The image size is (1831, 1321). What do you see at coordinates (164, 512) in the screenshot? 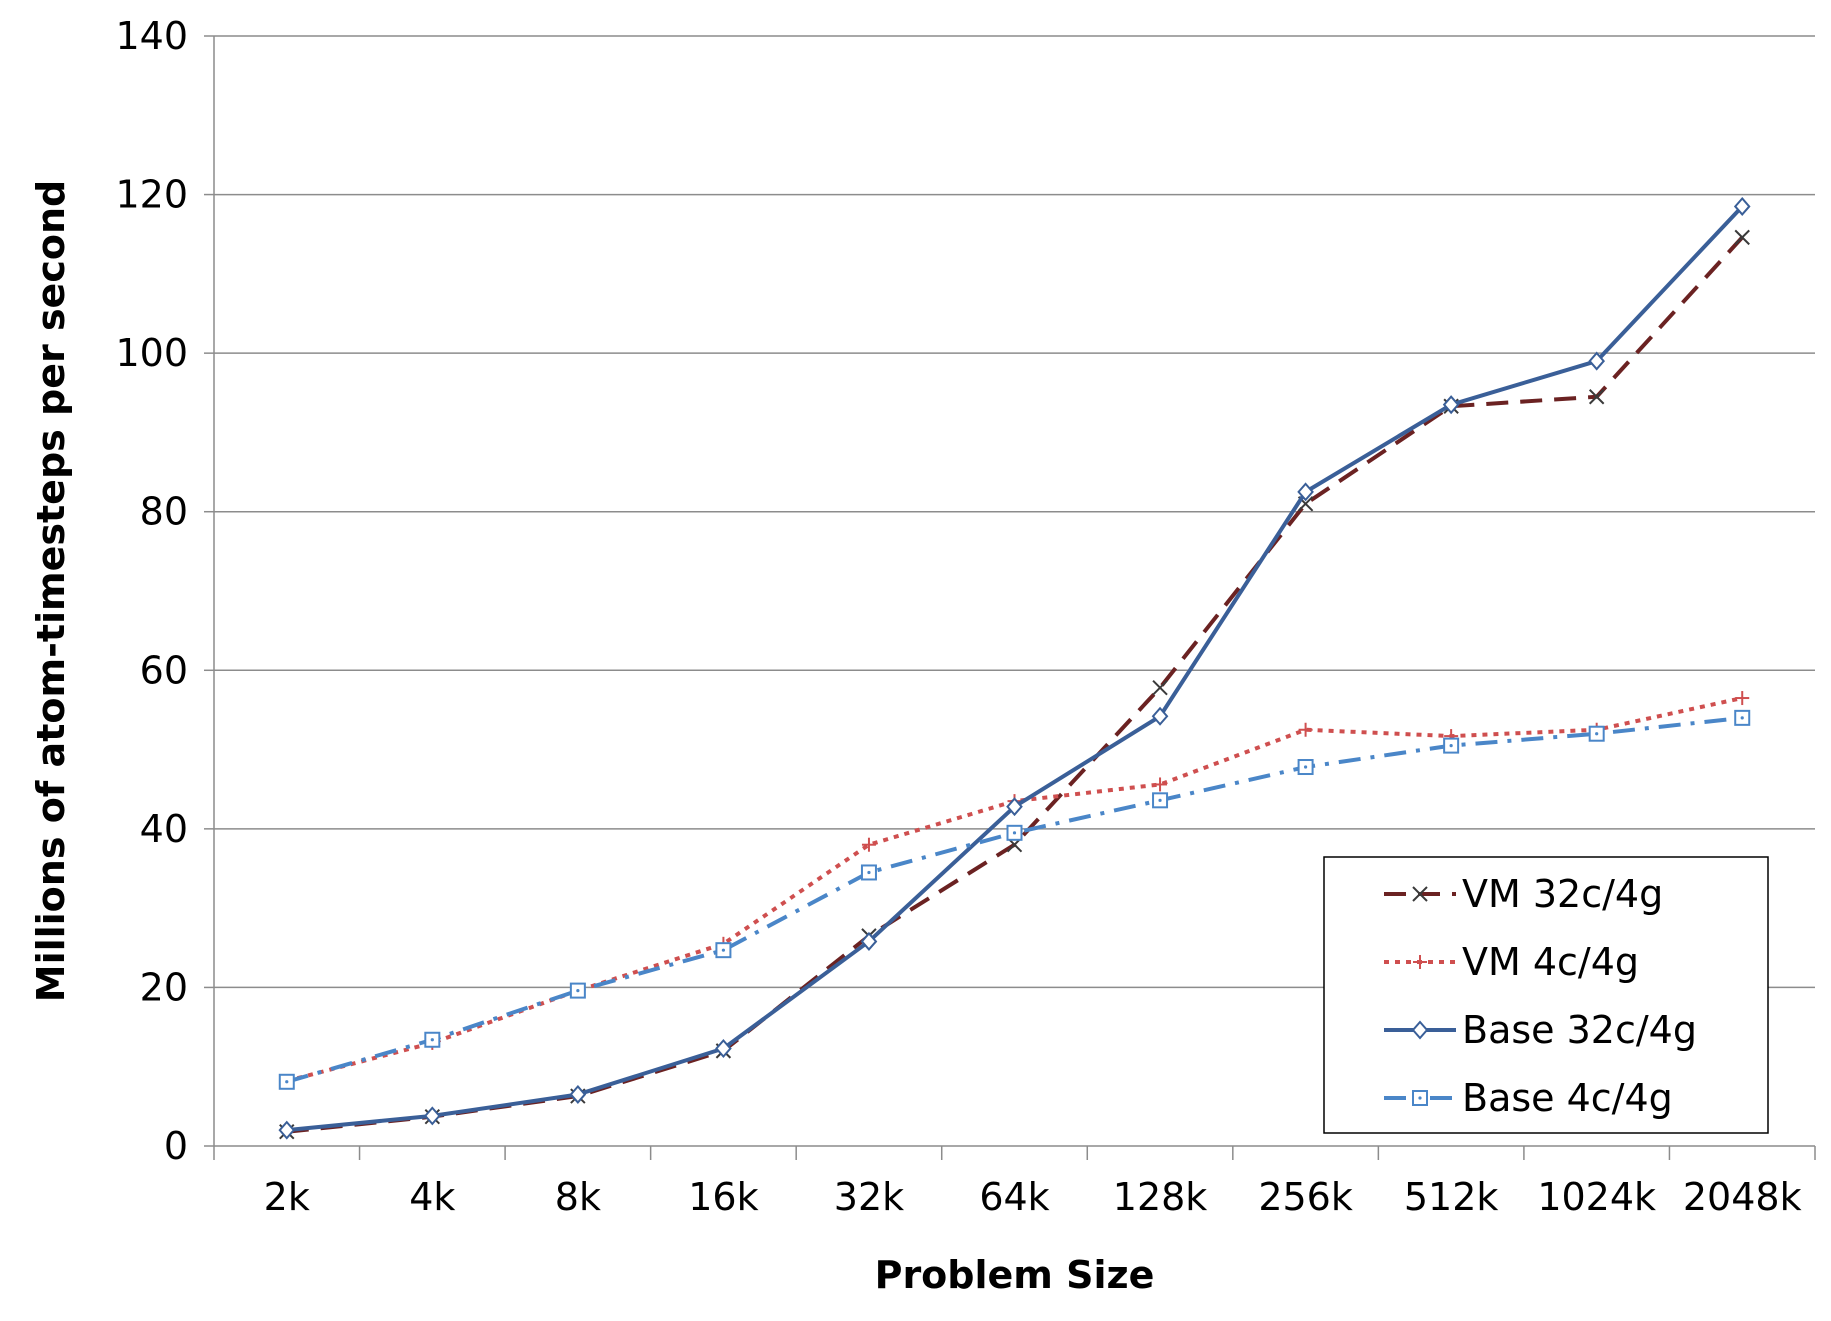
I see `y-tick-label: 80` at bounding box center [164, 512].